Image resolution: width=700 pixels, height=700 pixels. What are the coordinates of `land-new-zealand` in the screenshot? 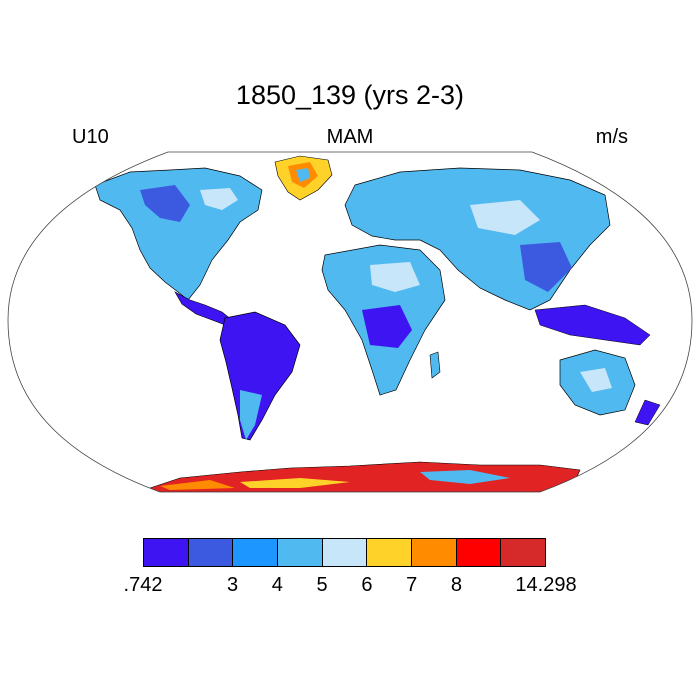 It's located at (647, 412).